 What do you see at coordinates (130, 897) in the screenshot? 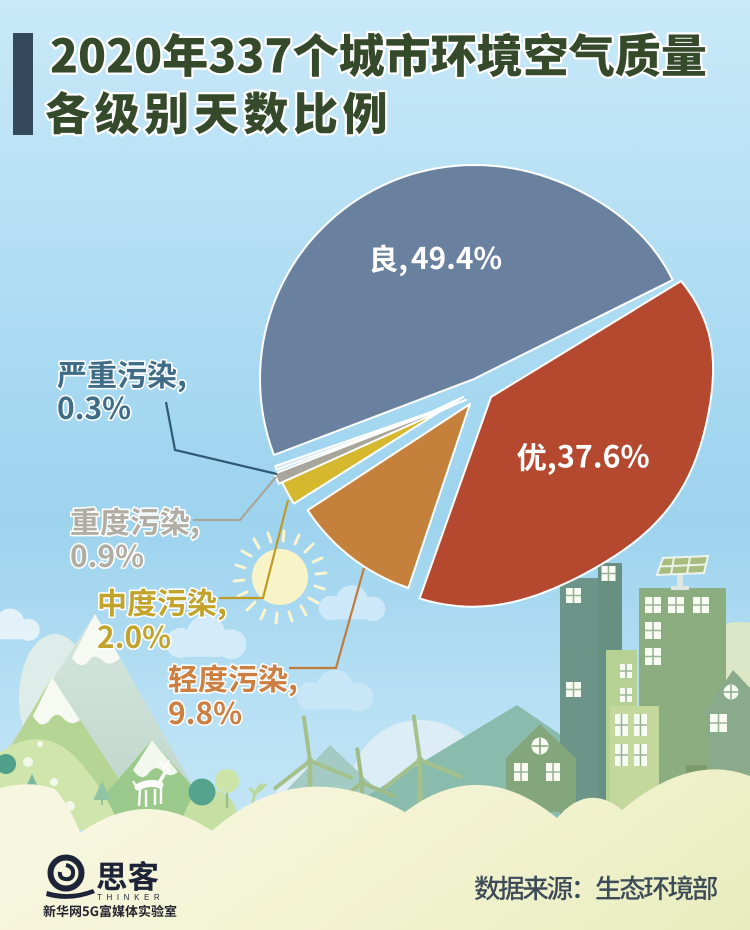
I see `svg-text: THINKER` at bounding box center [130, 897].